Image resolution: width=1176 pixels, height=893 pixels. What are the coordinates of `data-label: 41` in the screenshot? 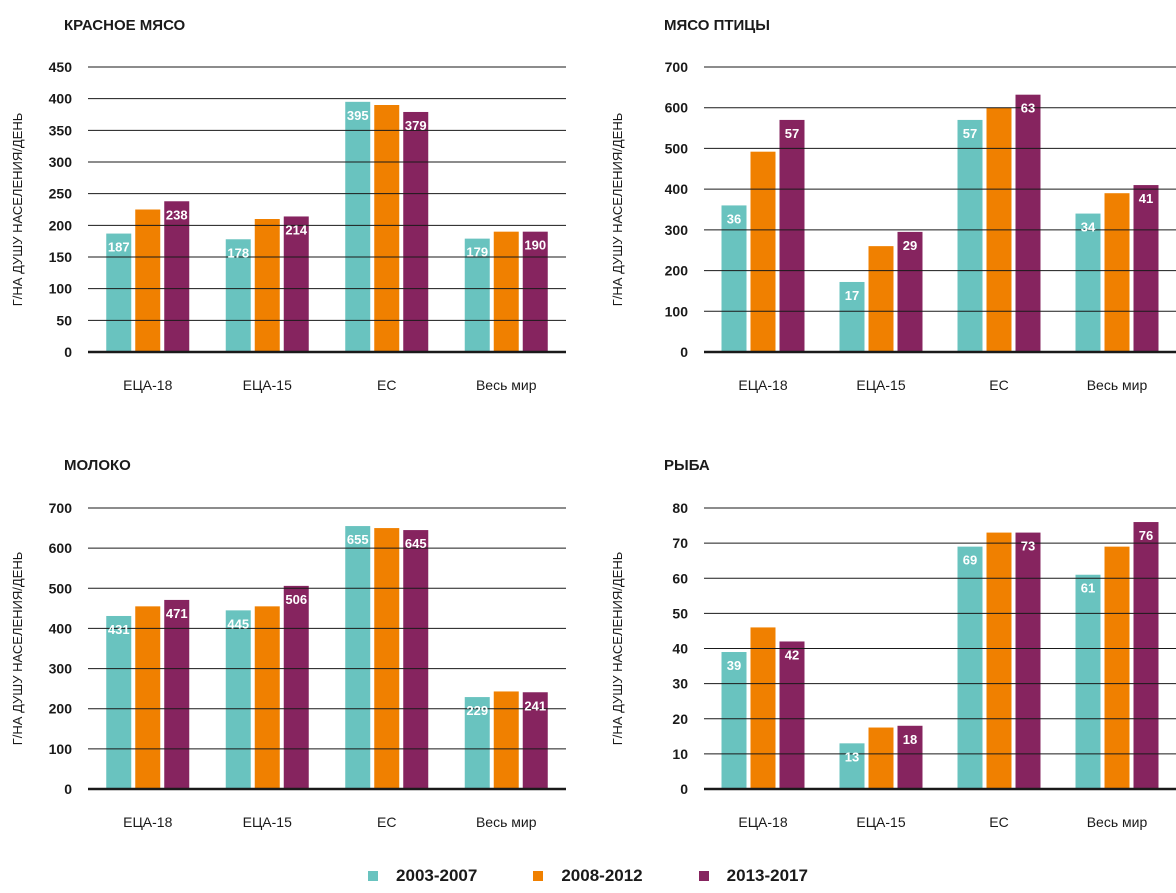 It's located at (1146, 198).